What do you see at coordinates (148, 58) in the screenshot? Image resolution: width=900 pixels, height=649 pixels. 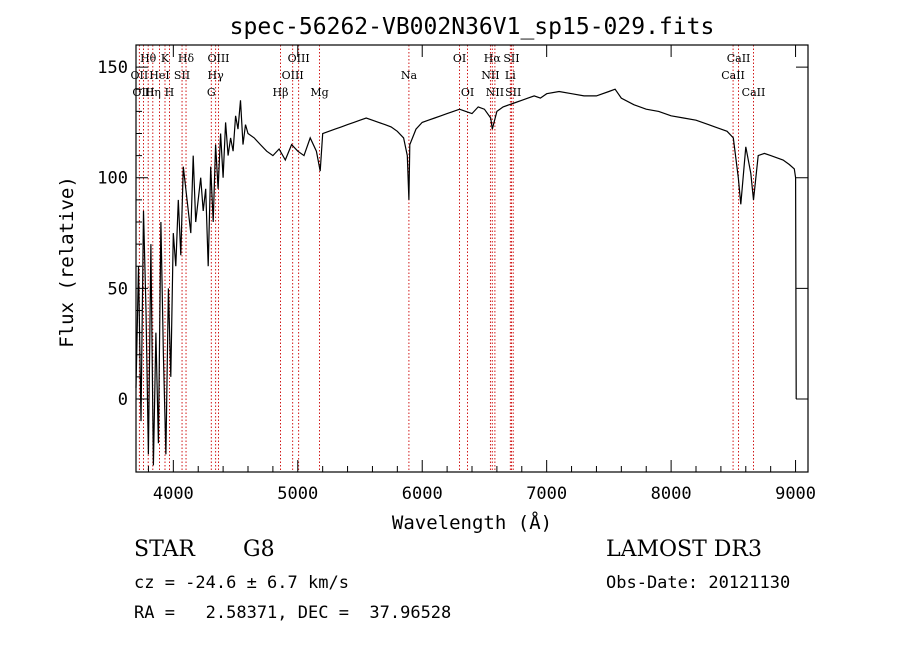 I see `spectral-line-label: Hθ` at bounding box center [148, 58].